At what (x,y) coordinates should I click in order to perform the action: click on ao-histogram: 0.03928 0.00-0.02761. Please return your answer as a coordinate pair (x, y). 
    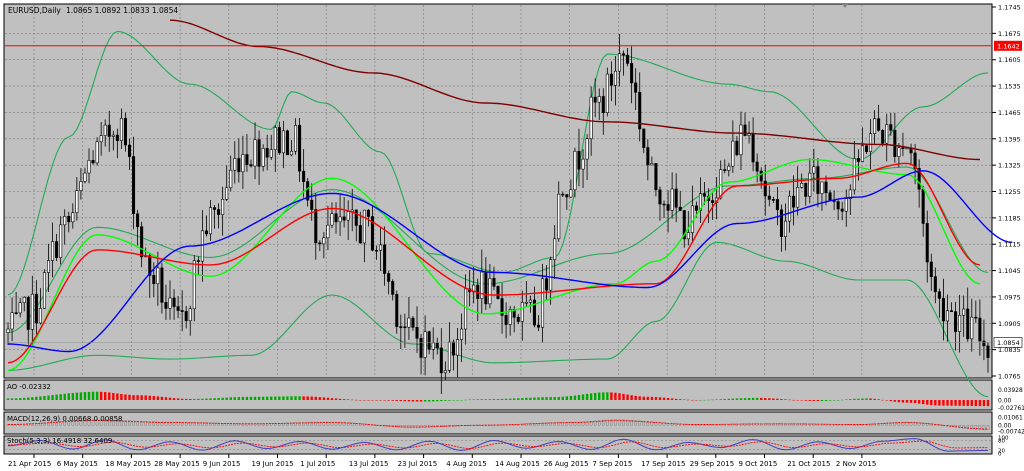
    Looking at the image, I should click on (515, 399).